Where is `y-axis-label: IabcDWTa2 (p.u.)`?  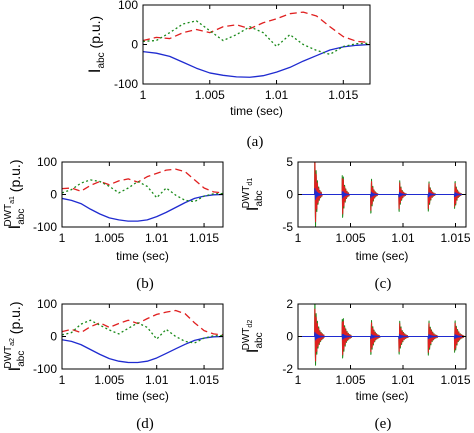
y-axis-label: IabcDWTa2 (p.u.) is located at coordinates (15, 336).